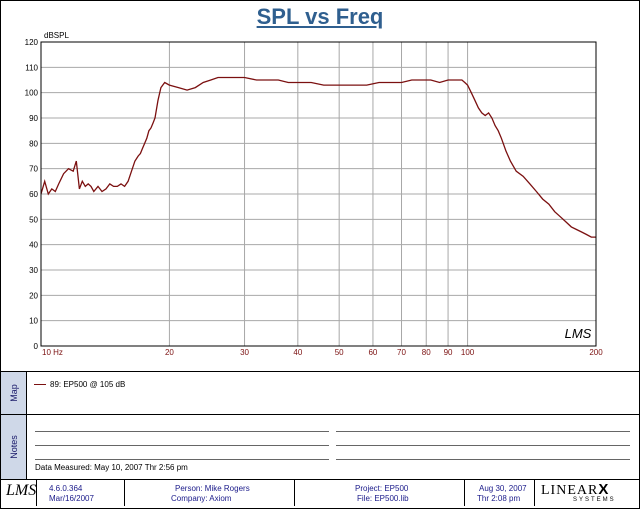 The width and height of the screenshot is (640, 509). I want to click on y-axis-label: dBSPL, so click(56, 35).